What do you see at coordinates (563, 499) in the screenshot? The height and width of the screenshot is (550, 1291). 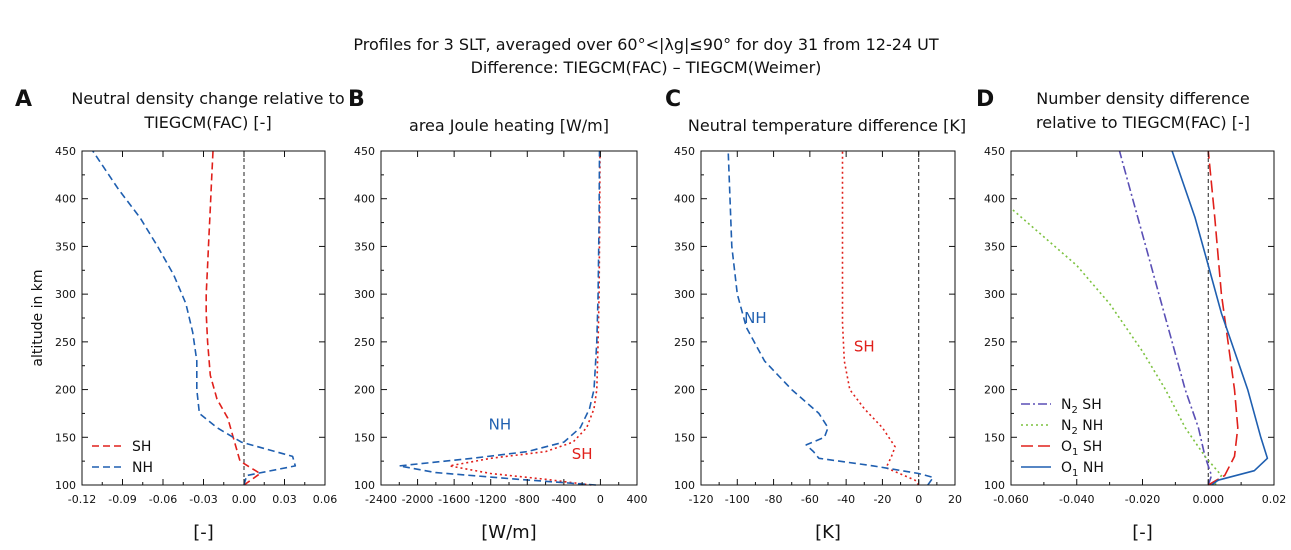 I see `x-tick-label: -400` at bounding box center [563, 499].